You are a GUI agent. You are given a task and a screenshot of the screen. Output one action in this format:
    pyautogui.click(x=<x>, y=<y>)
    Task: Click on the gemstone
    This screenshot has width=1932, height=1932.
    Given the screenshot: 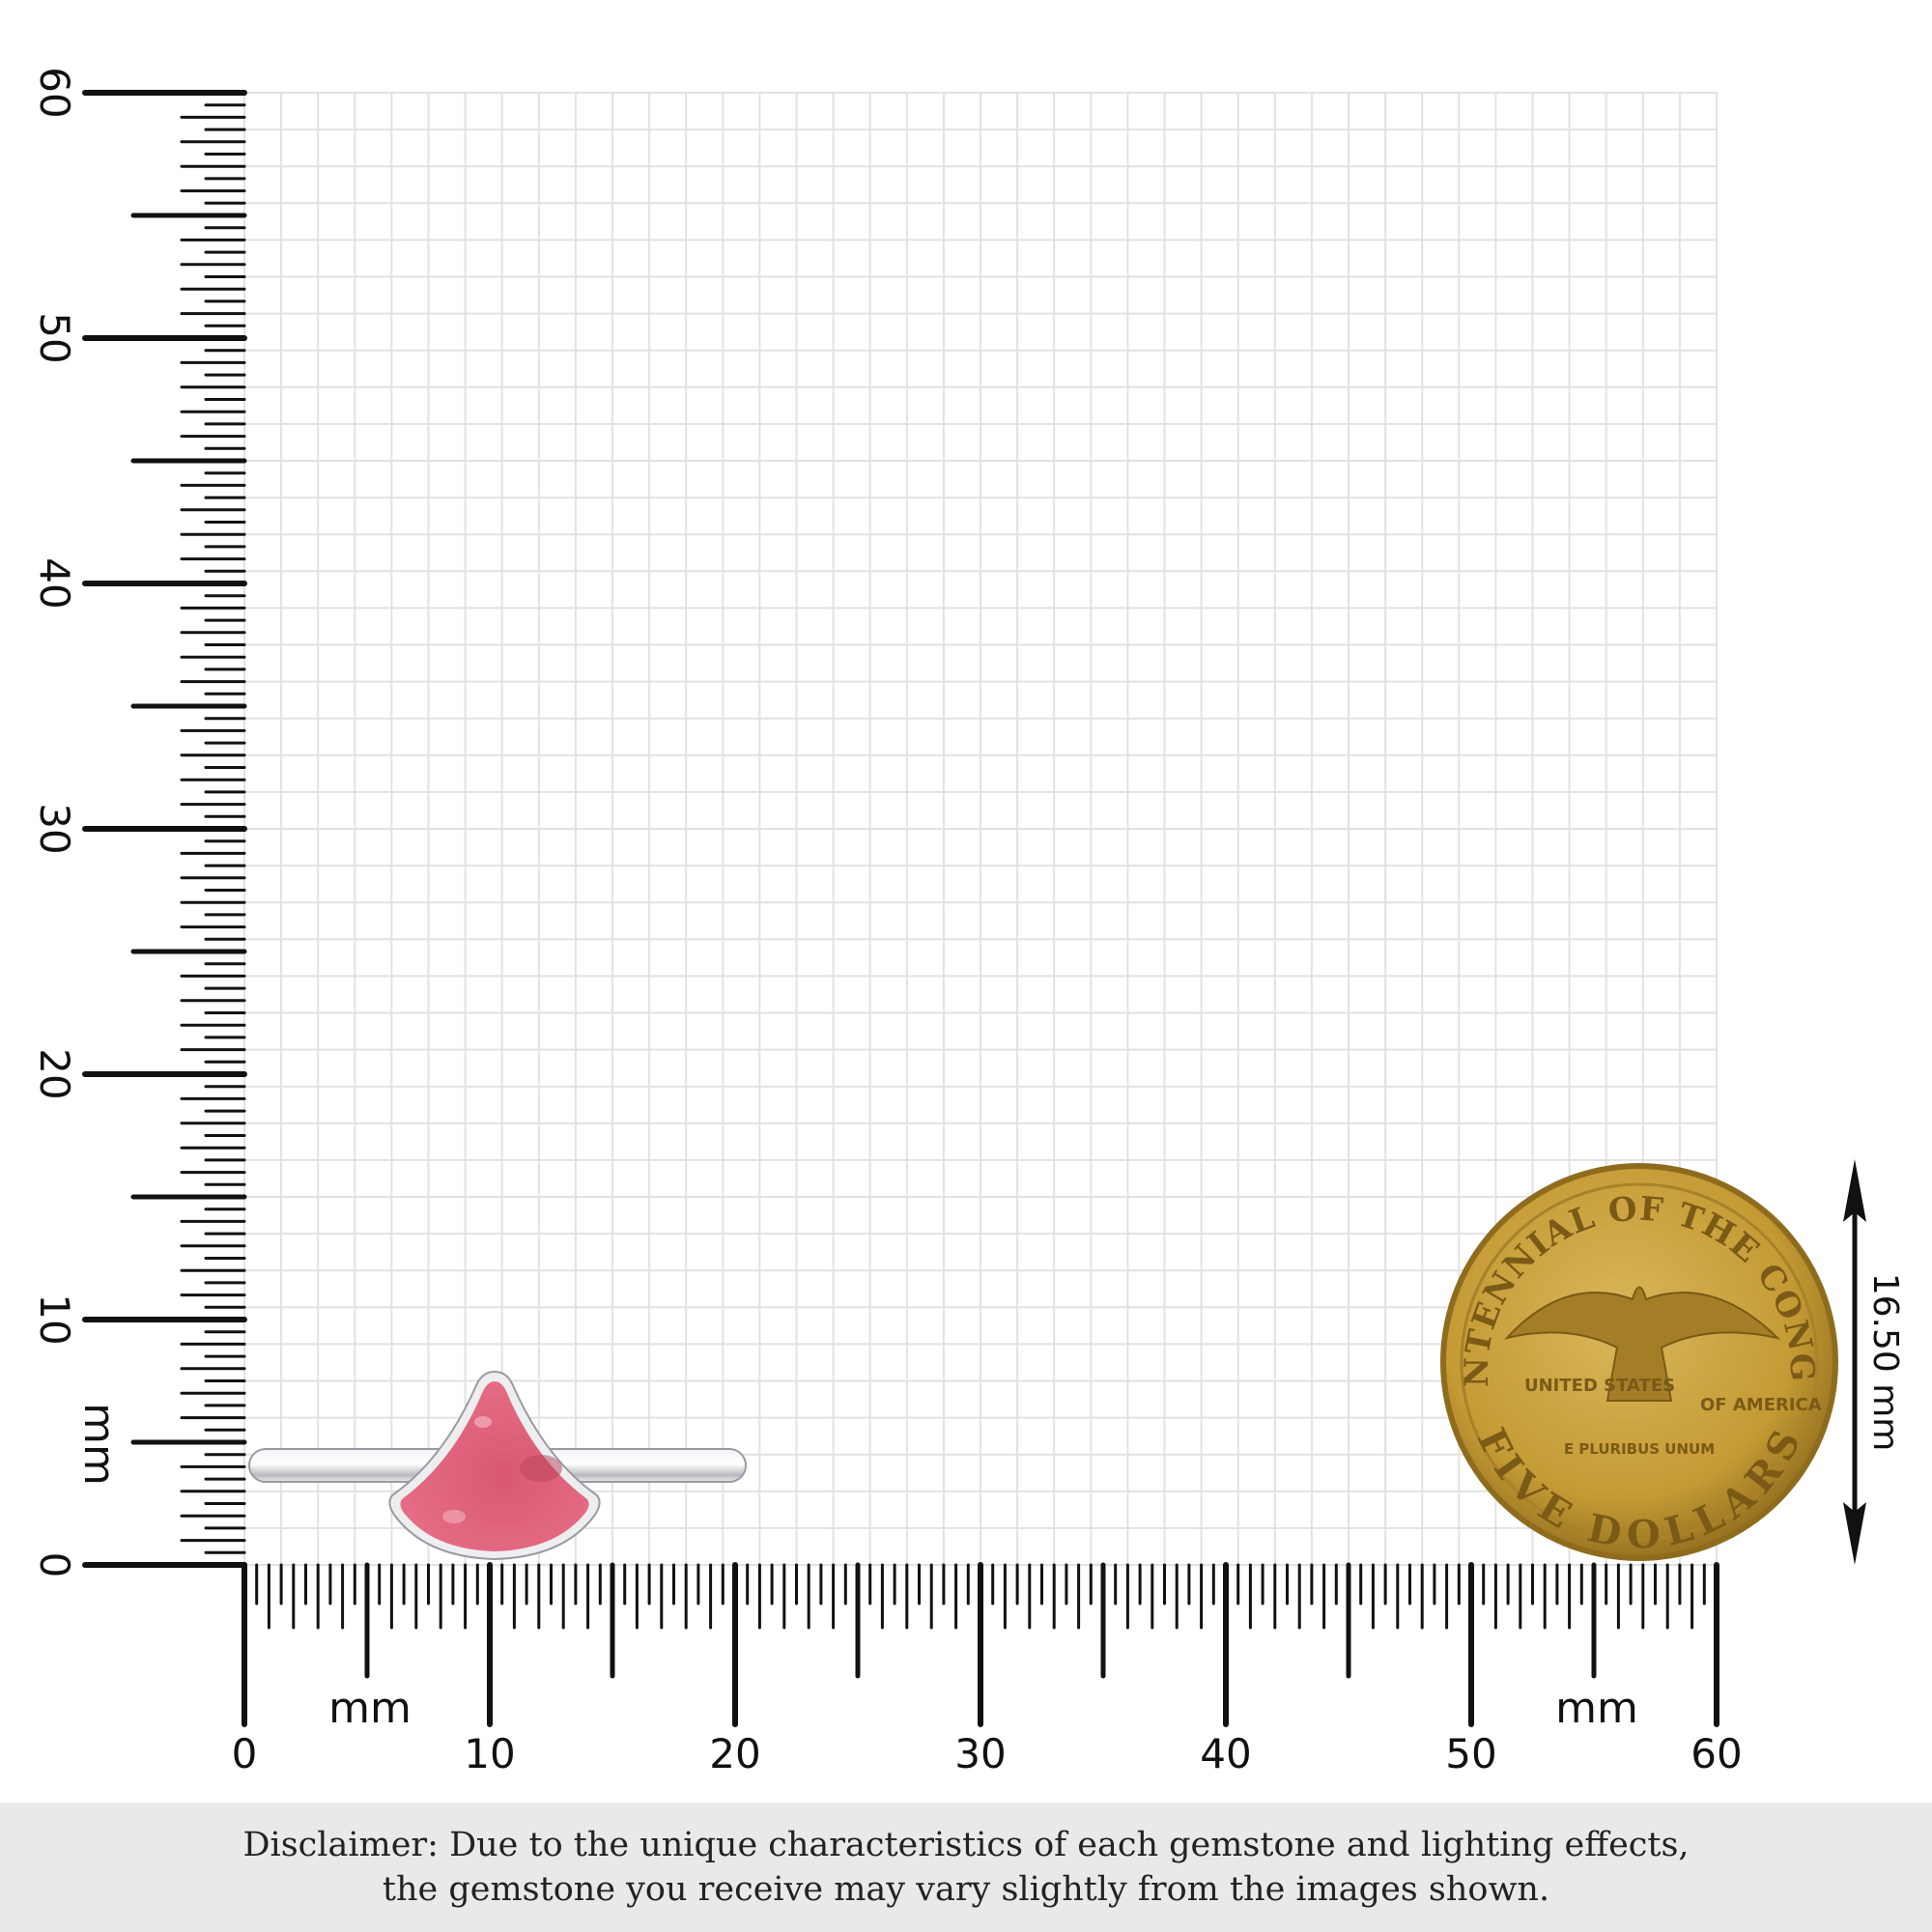 What is the action you would take?
    pyautogui.click(x=494, y=1466)
    